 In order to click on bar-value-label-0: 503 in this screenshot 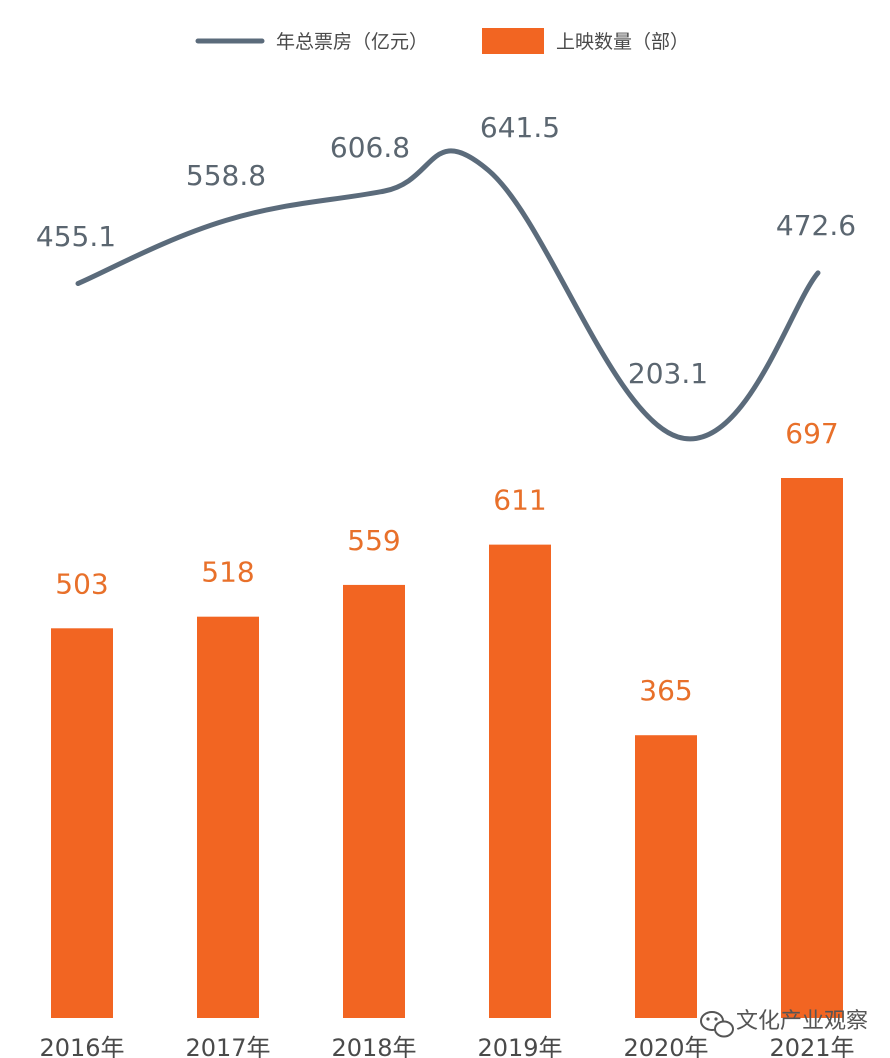, I will do `click(81, 583)`.